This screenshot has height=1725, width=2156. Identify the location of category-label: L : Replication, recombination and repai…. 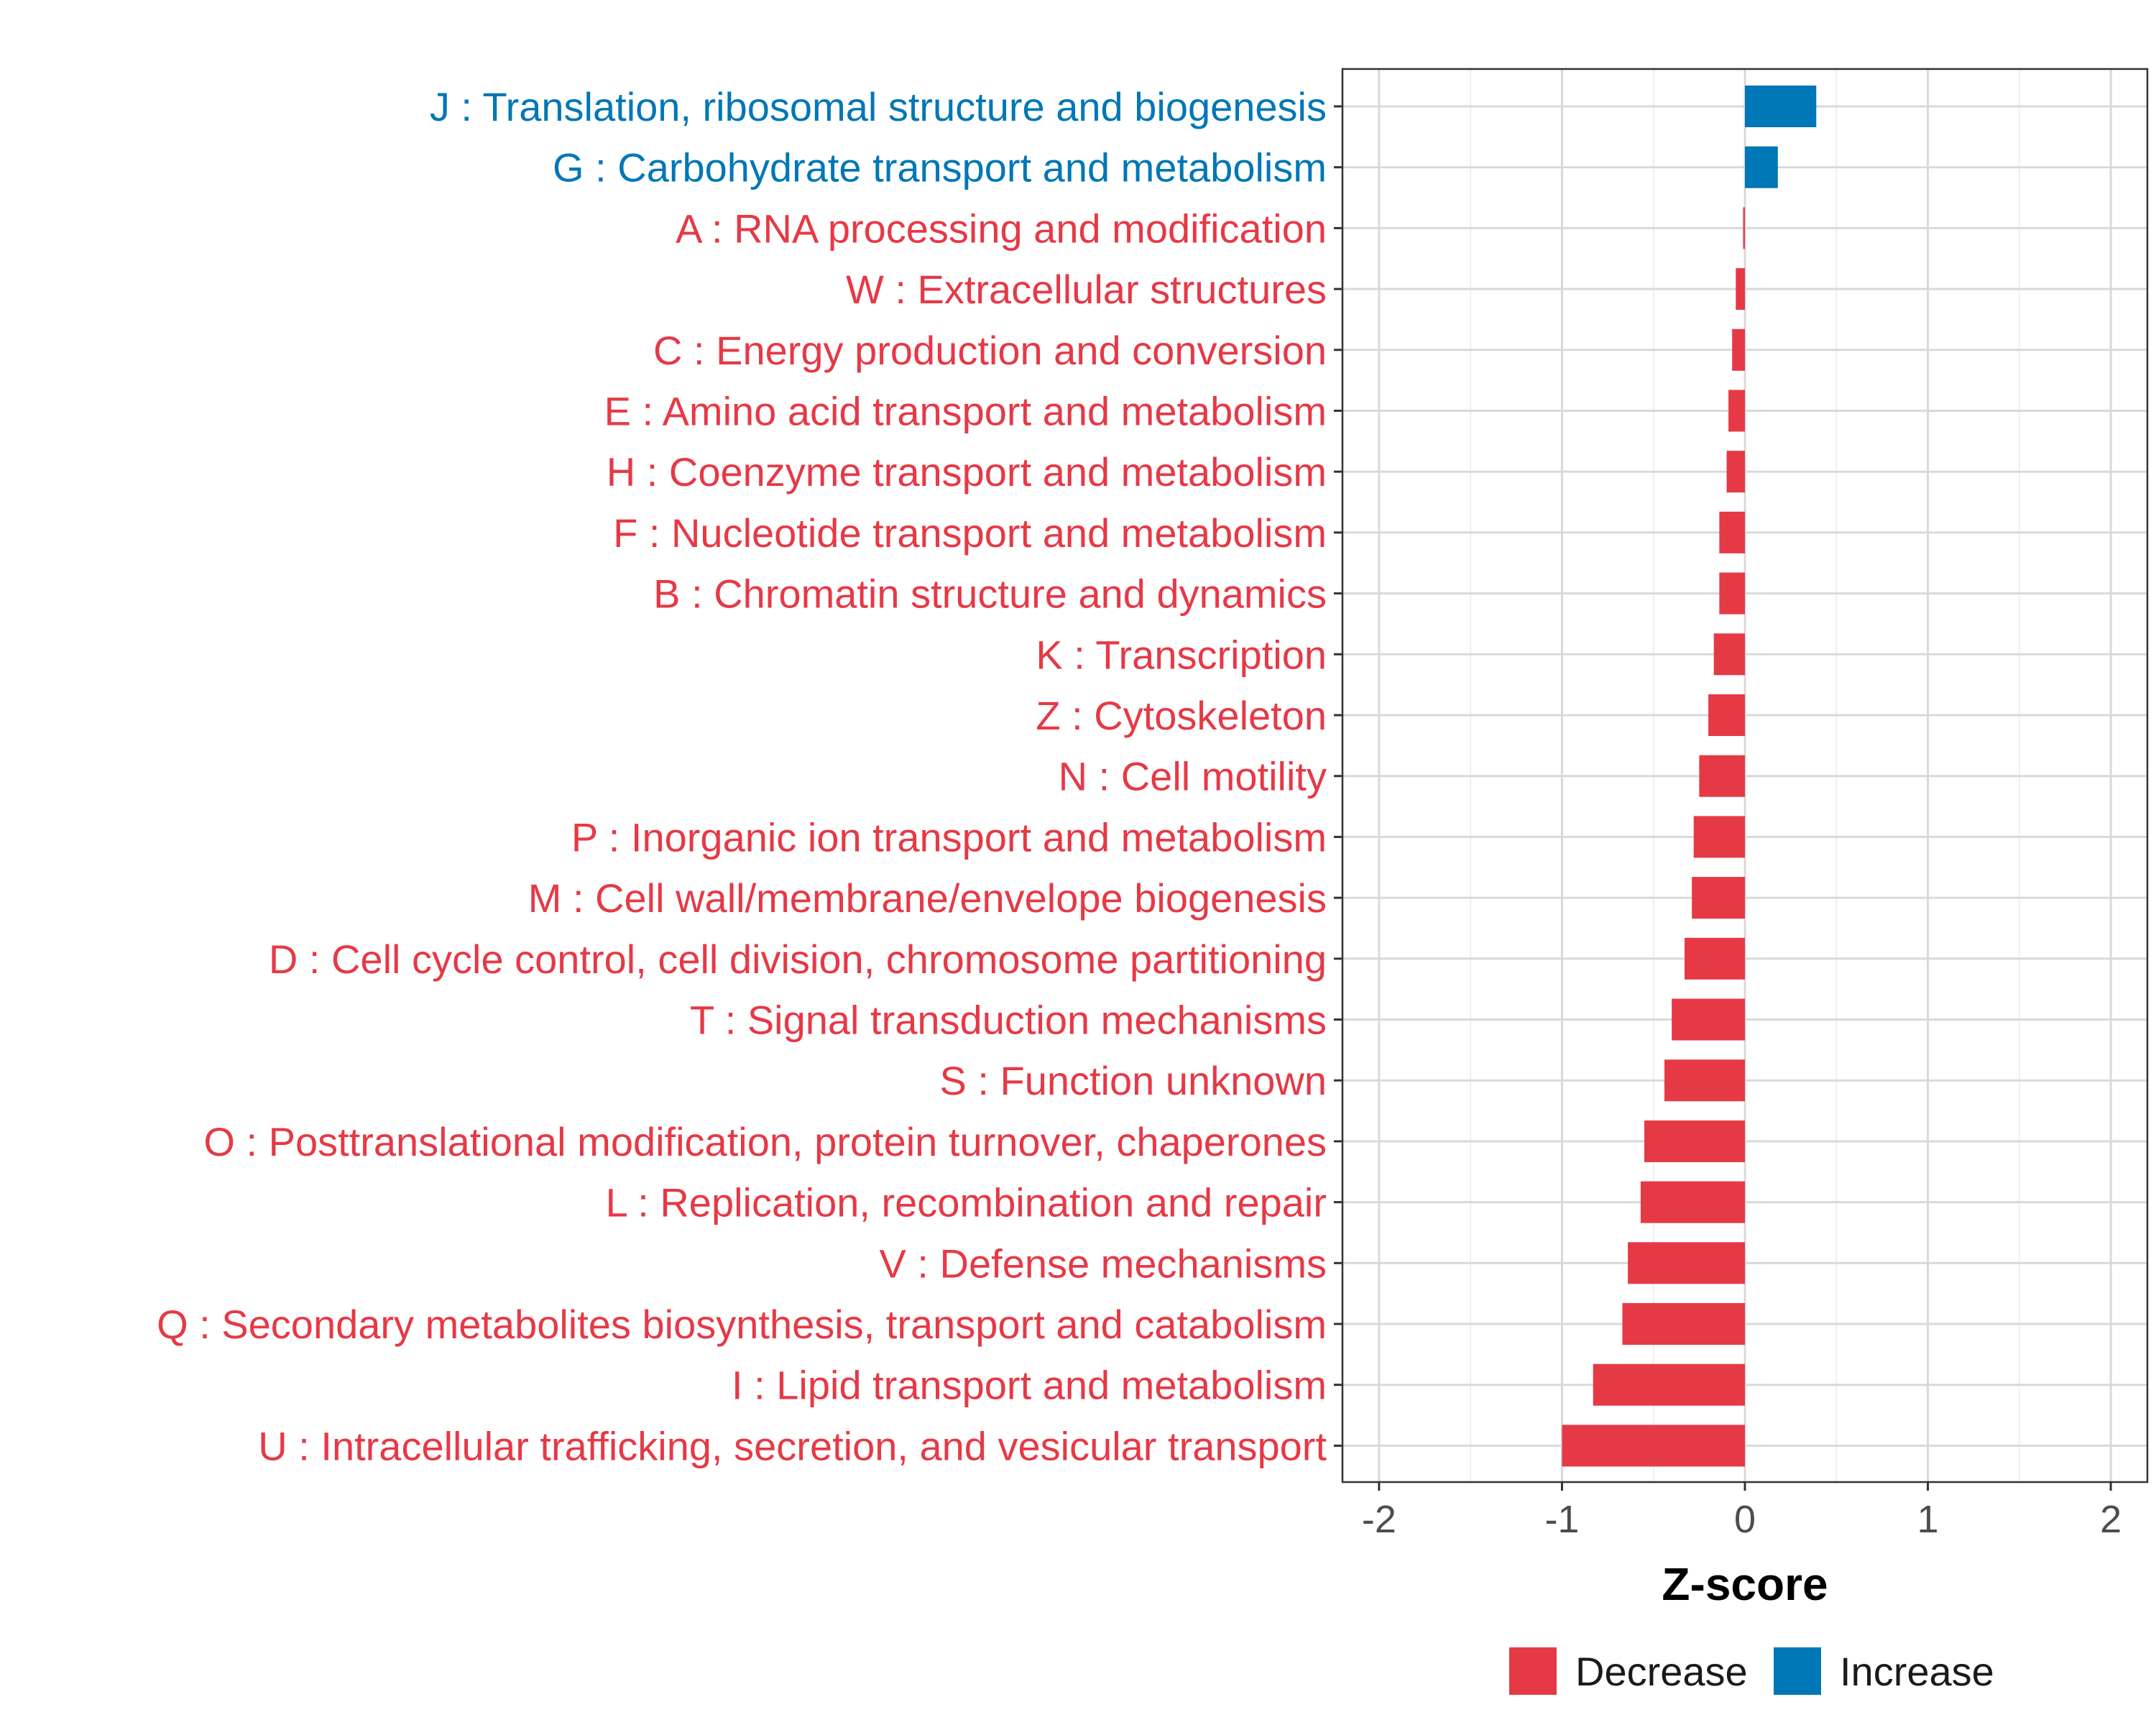
(967, 1202).